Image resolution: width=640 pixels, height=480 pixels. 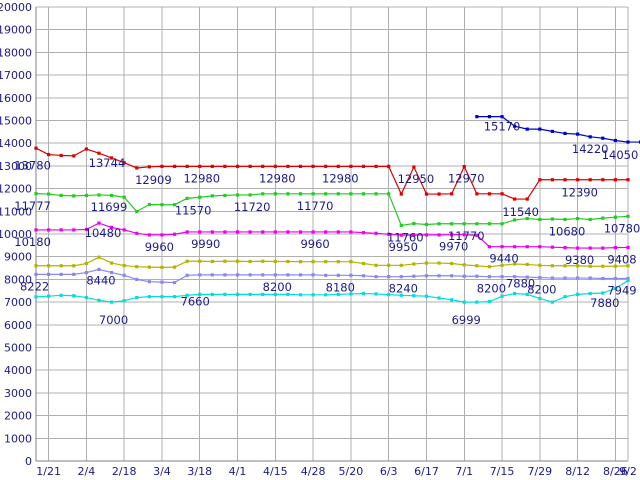 What do you see at coordinates (403, 289) in the screenshot?
I see `data-point-label: 8240` at bounding box center [403, 289].